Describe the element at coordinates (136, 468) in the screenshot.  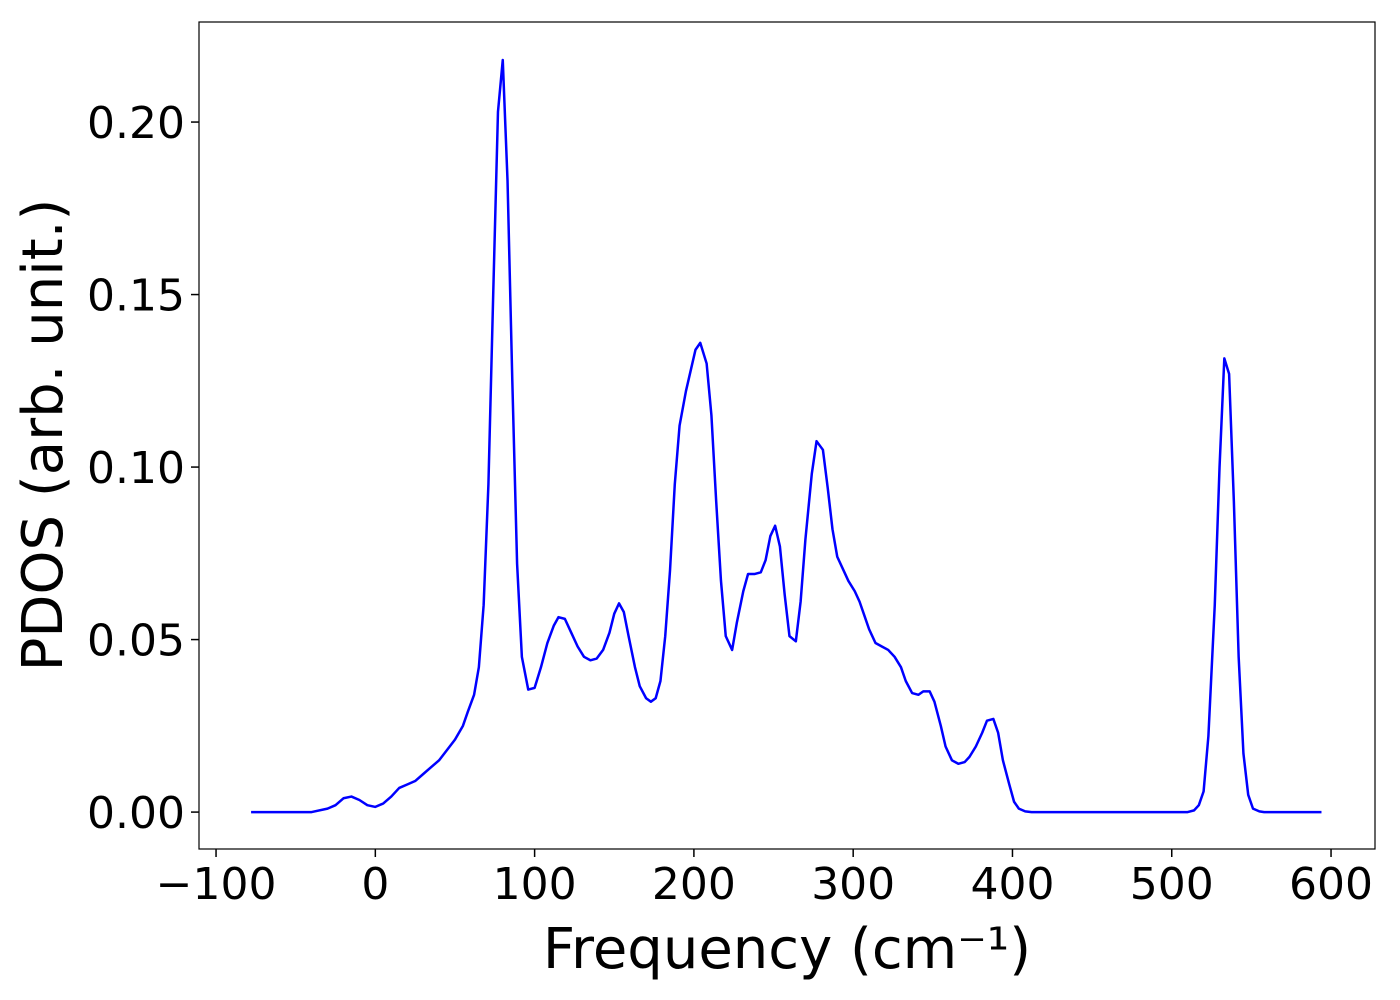
I see `y-tick-label: 0.10` at that location.